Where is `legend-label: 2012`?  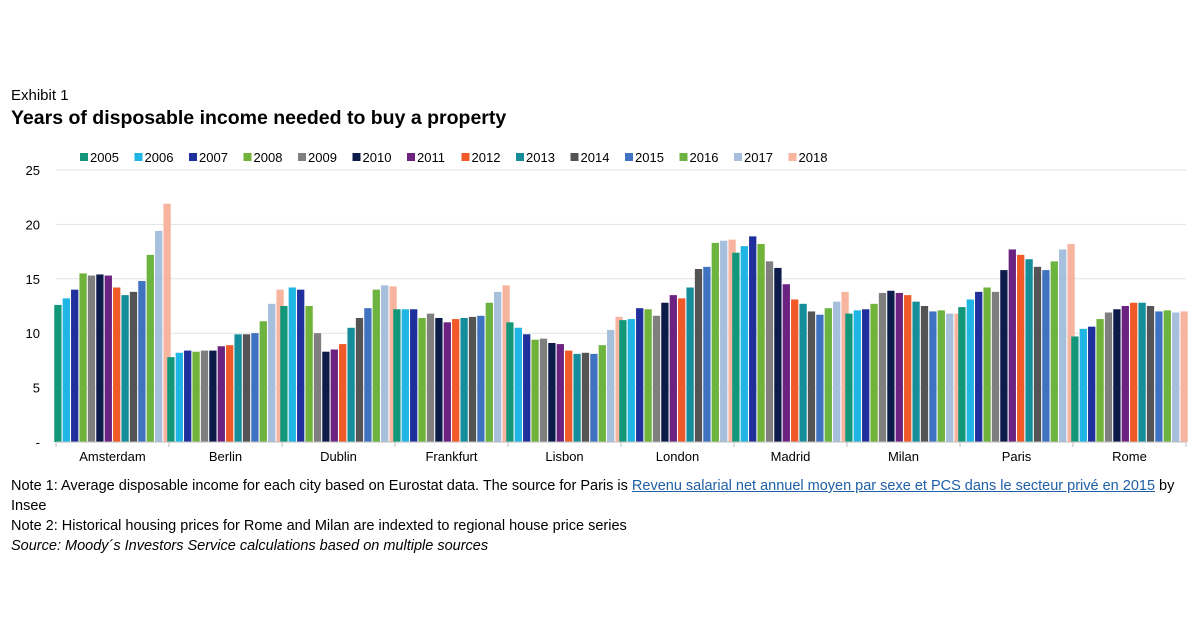
legend-label: 2012 is located at coordinates (486, 157).